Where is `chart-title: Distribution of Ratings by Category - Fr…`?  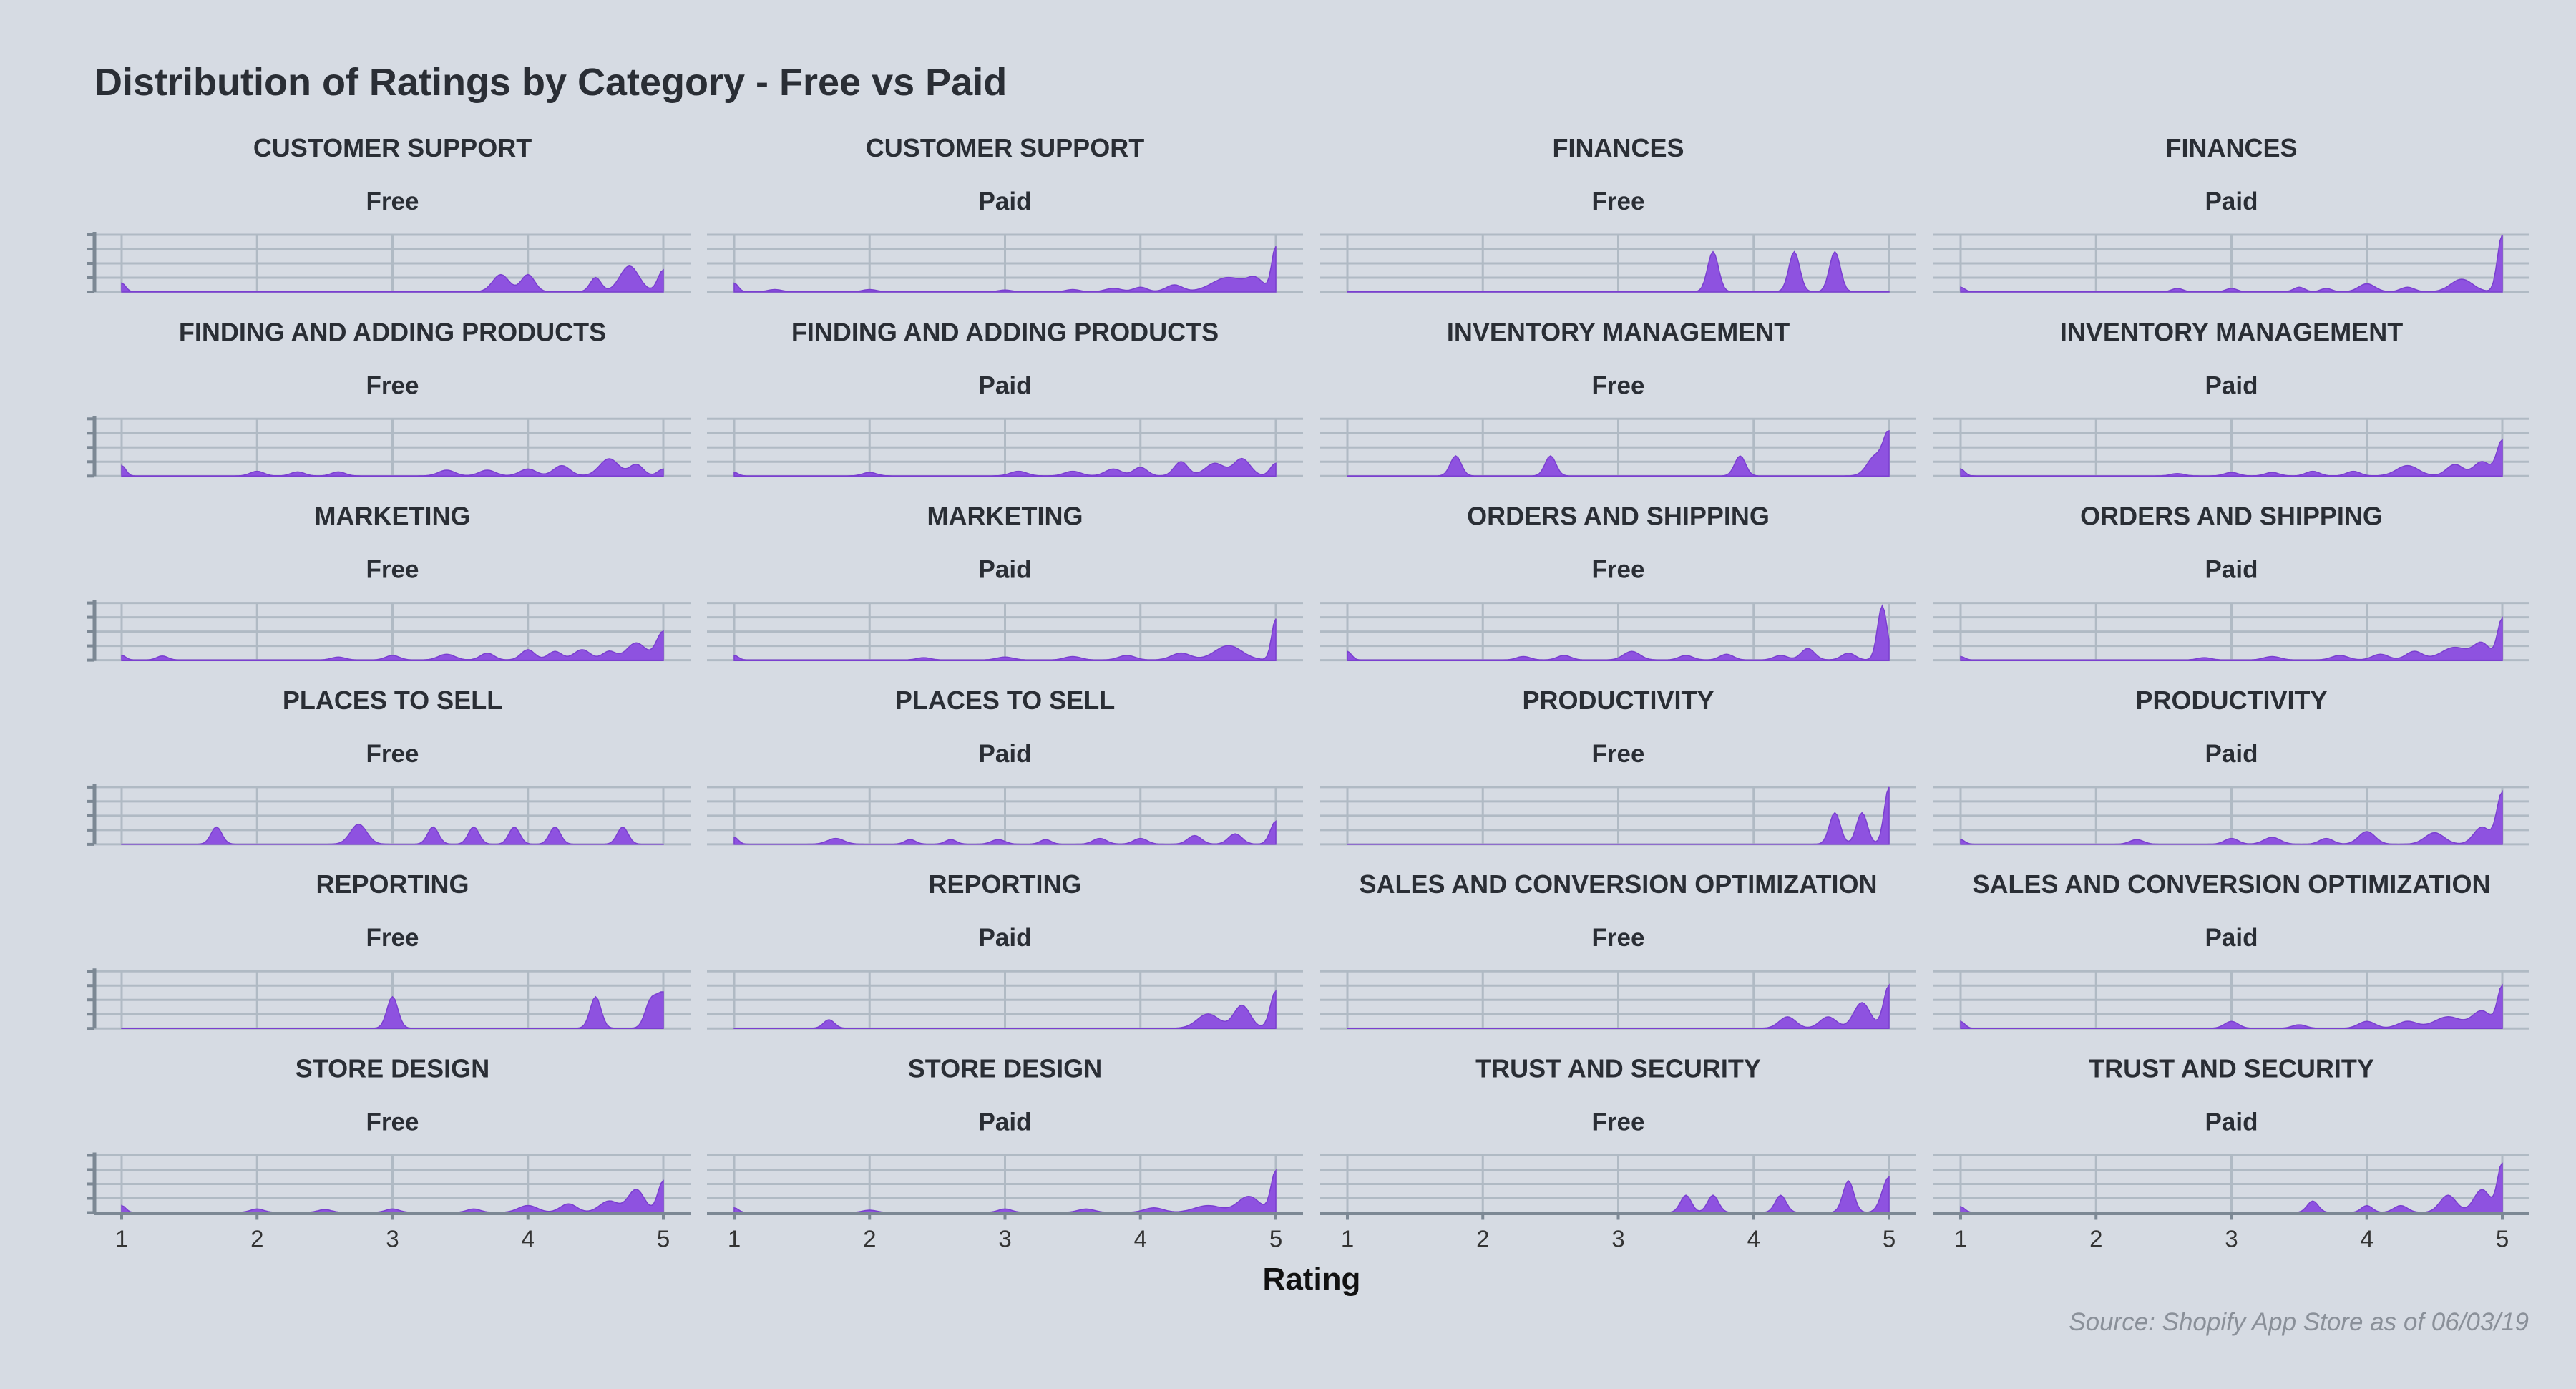
chart-title: Distribution of Ratings by Category - Fr… is located at coordinates (551, 82).